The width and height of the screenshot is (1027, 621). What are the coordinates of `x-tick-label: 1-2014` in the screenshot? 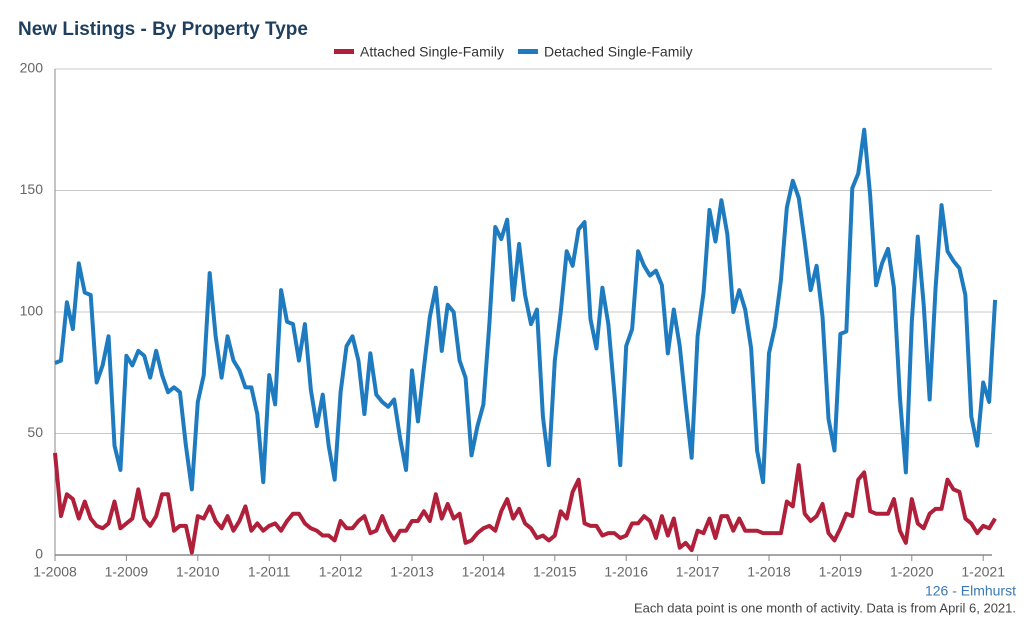 It's located at (484, 572).